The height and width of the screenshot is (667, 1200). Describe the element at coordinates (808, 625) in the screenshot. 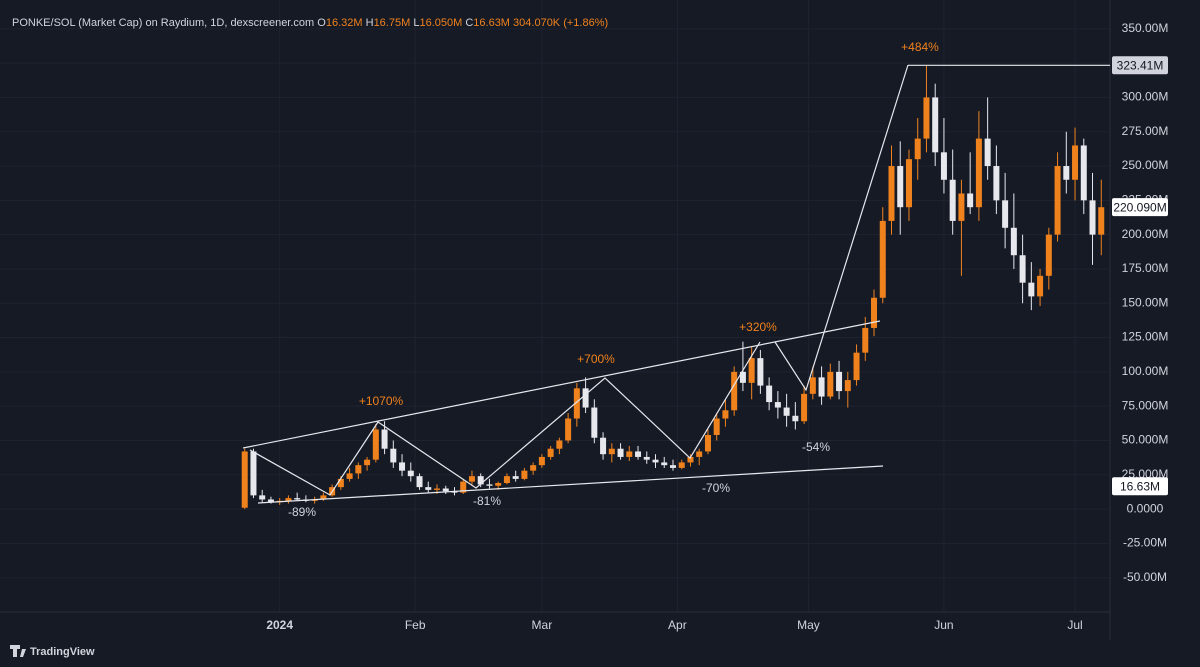

I see `x-tick-label: May` at that location.